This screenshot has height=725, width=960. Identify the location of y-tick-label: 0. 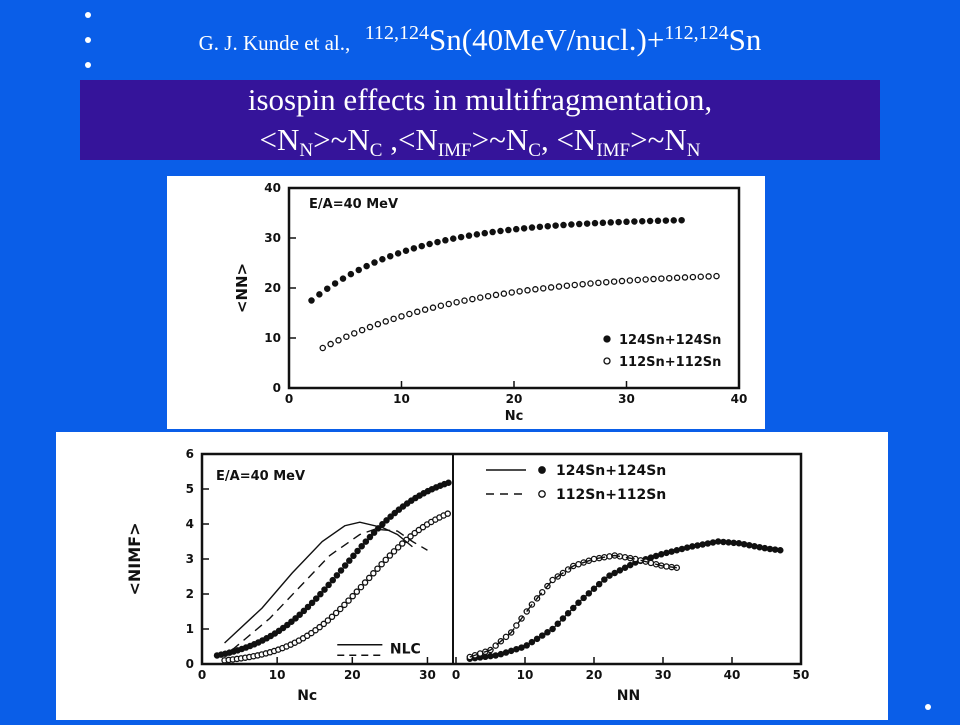
(190, 664).